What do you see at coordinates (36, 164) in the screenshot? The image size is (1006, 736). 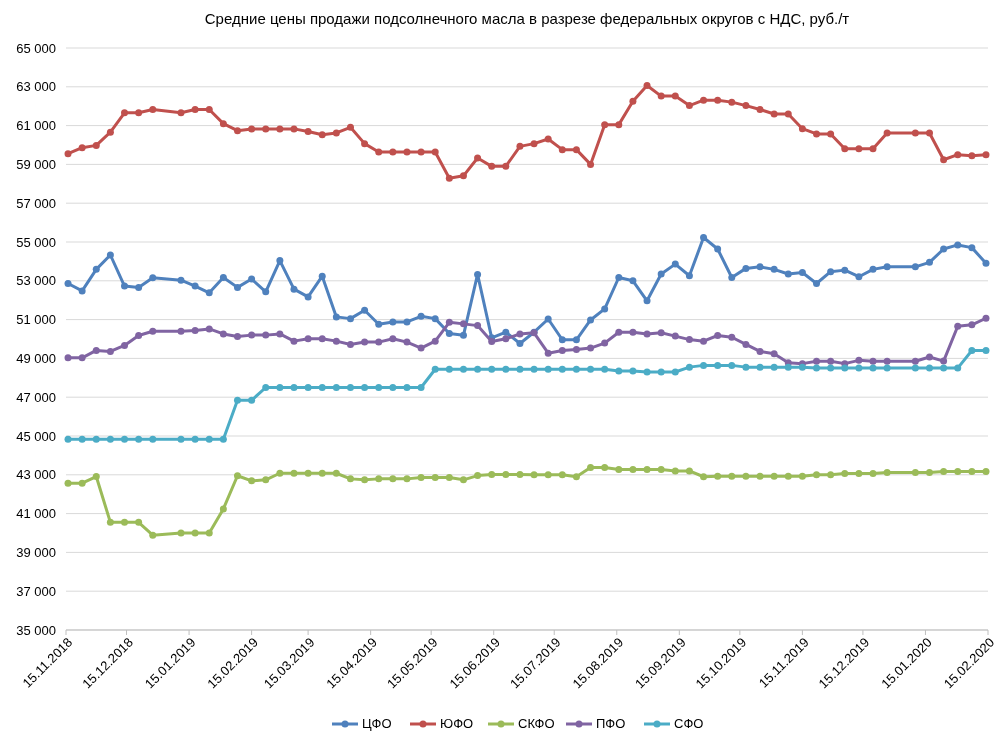 I see `y-tick-label: 59 000` at bounding box center [36, 164].